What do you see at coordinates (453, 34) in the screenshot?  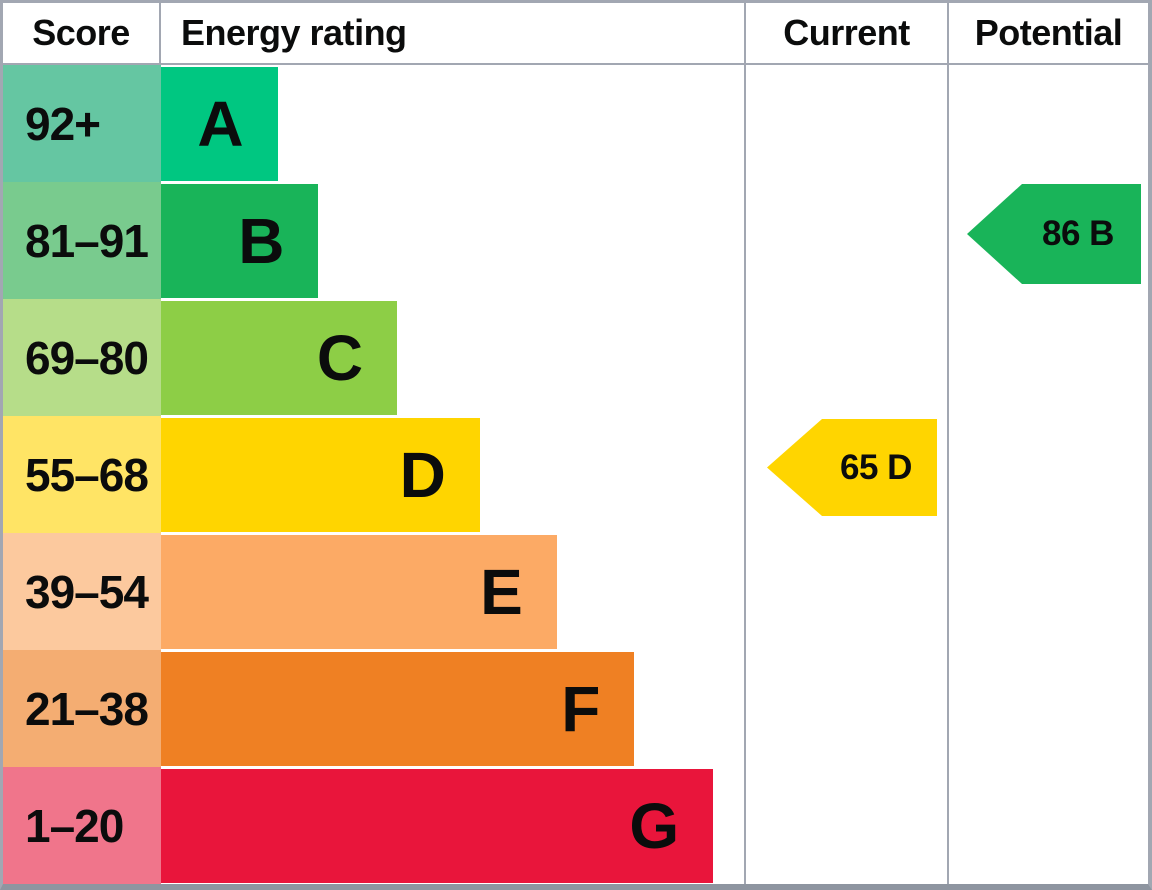 I see `column-header-energy-rating: Energy rating` at bounding box center [453, 34].